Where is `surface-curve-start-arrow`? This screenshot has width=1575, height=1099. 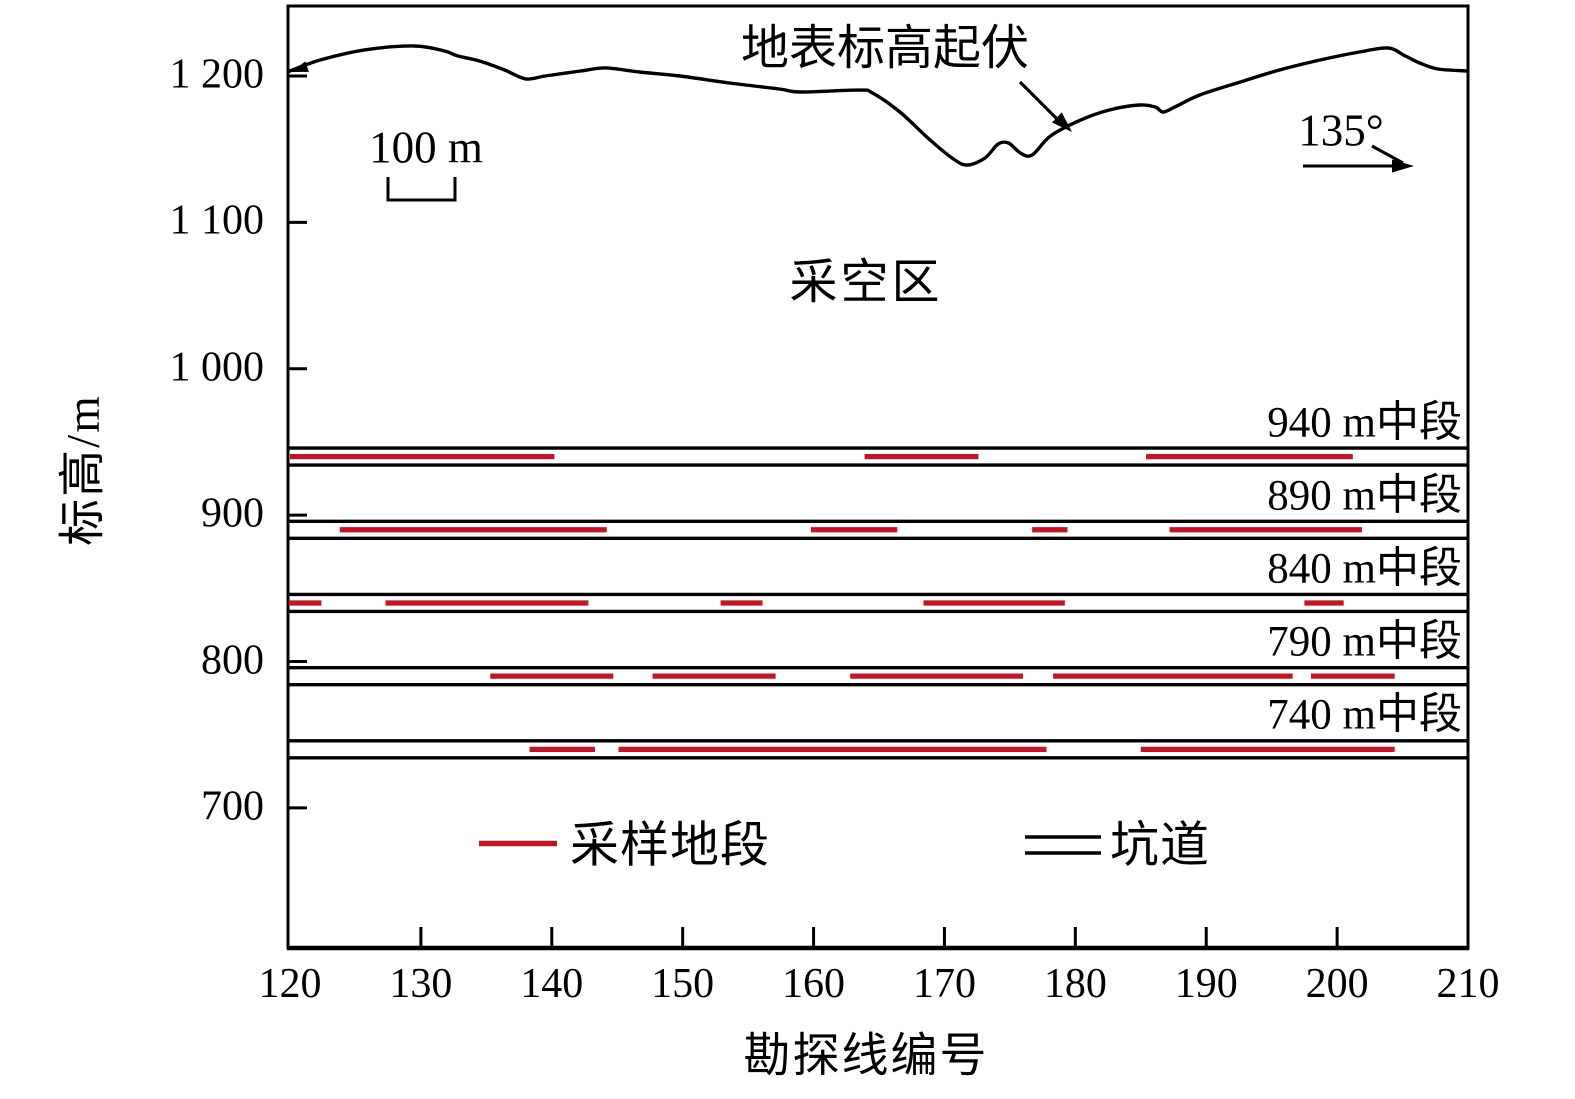
surface-curve-start-arrow is located at coordinates (300, 66).